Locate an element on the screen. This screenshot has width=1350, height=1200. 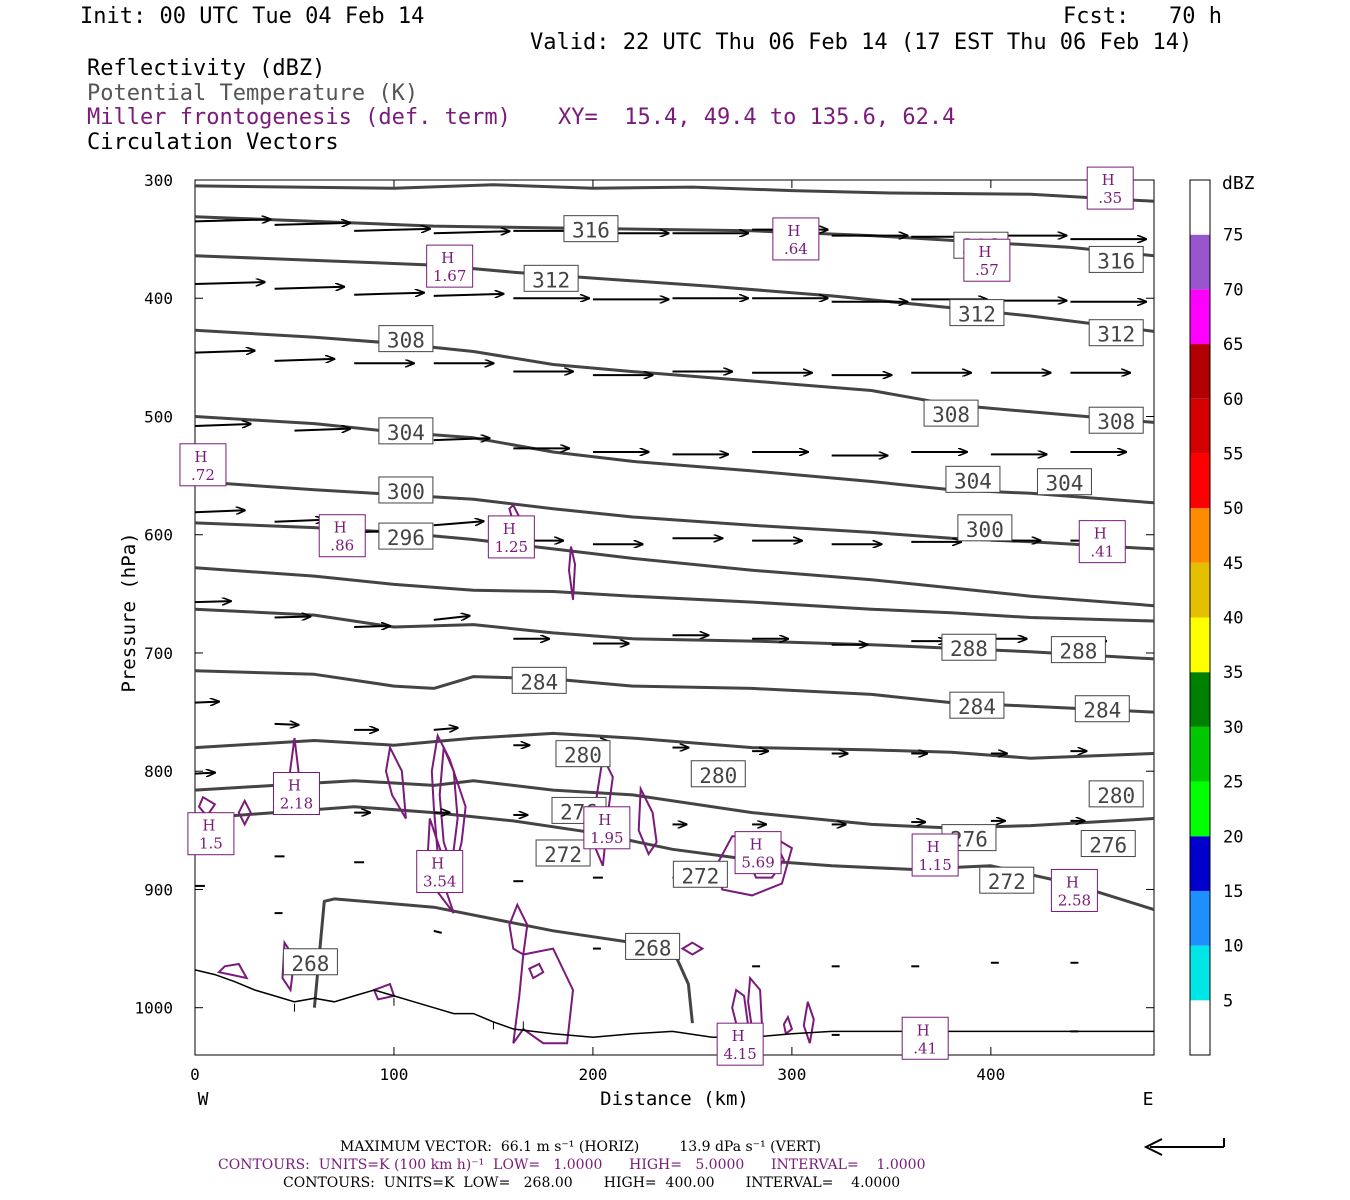
colorbar-level: 60 is located at coordinates (1233, 400).